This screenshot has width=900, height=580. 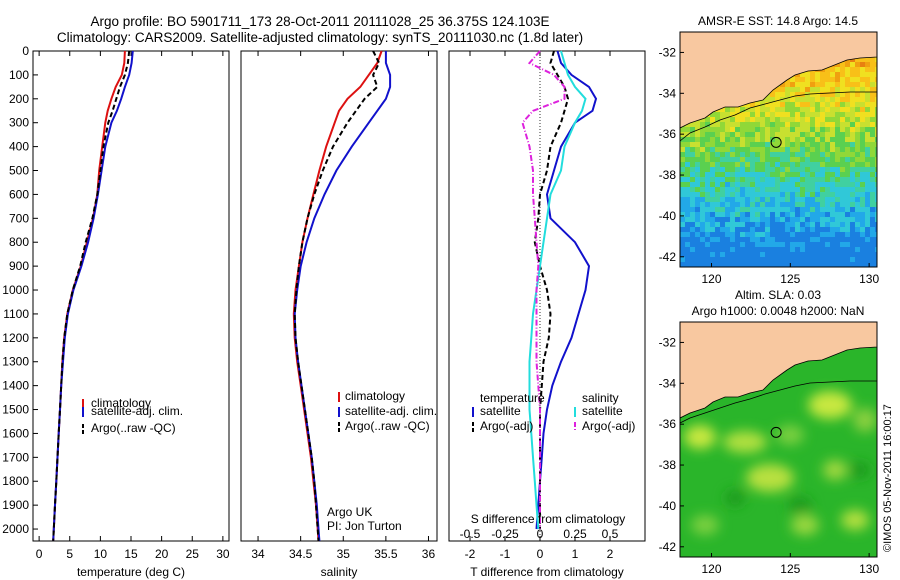 I want to click on legend-satellite-adj: satellite-adj. clim., so click(x=391, y=411).